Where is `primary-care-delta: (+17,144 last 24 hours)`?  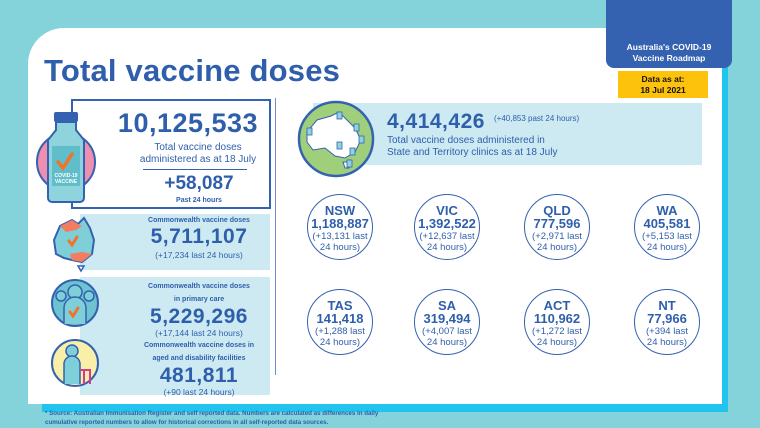 primary-care-delta: (+17,144 last 24 hours) is located at coordinates (199, 333).